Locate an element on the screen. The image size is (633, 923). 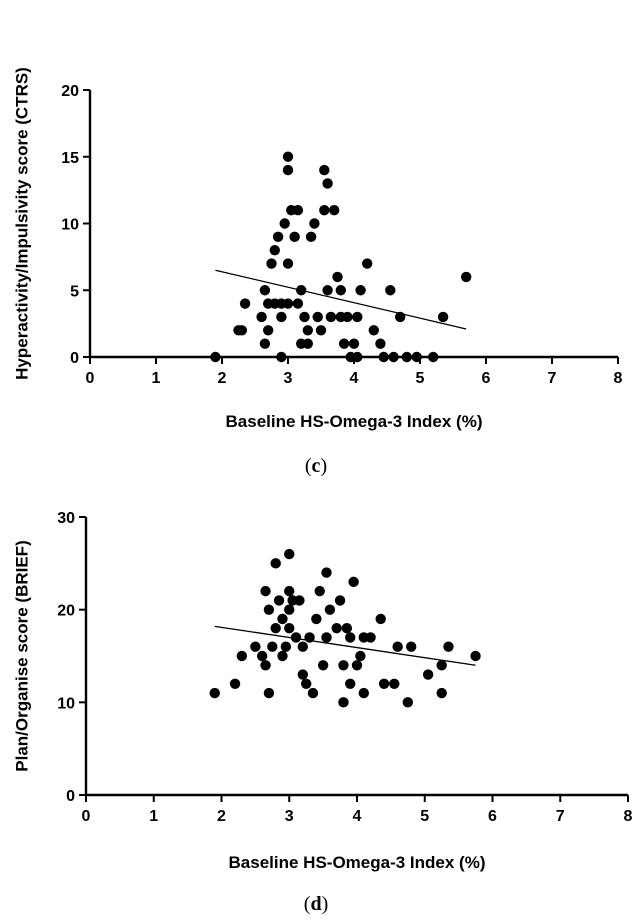
x-tick-label-c-1: 1 is located at coordinates (156, 378).